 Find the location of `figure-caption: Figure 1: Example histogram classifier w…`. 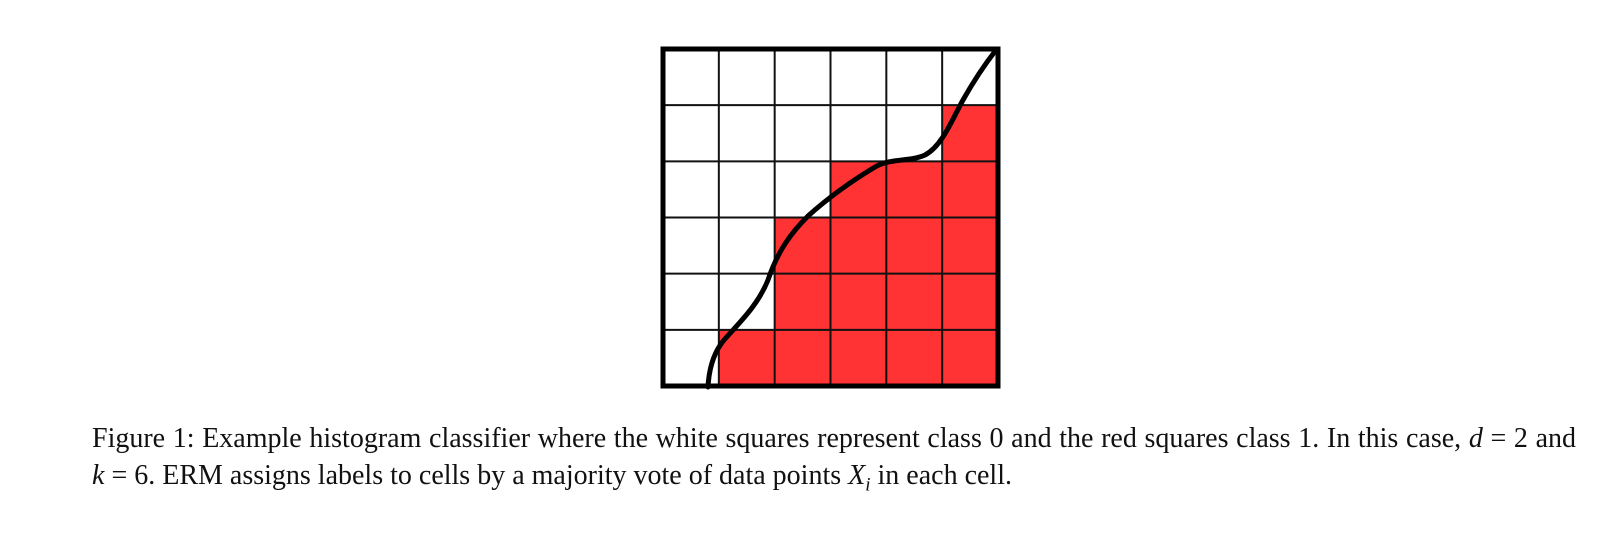

figure-caption: Figure 1: Example histogram classifier w… is located at coordinates (834, 458).